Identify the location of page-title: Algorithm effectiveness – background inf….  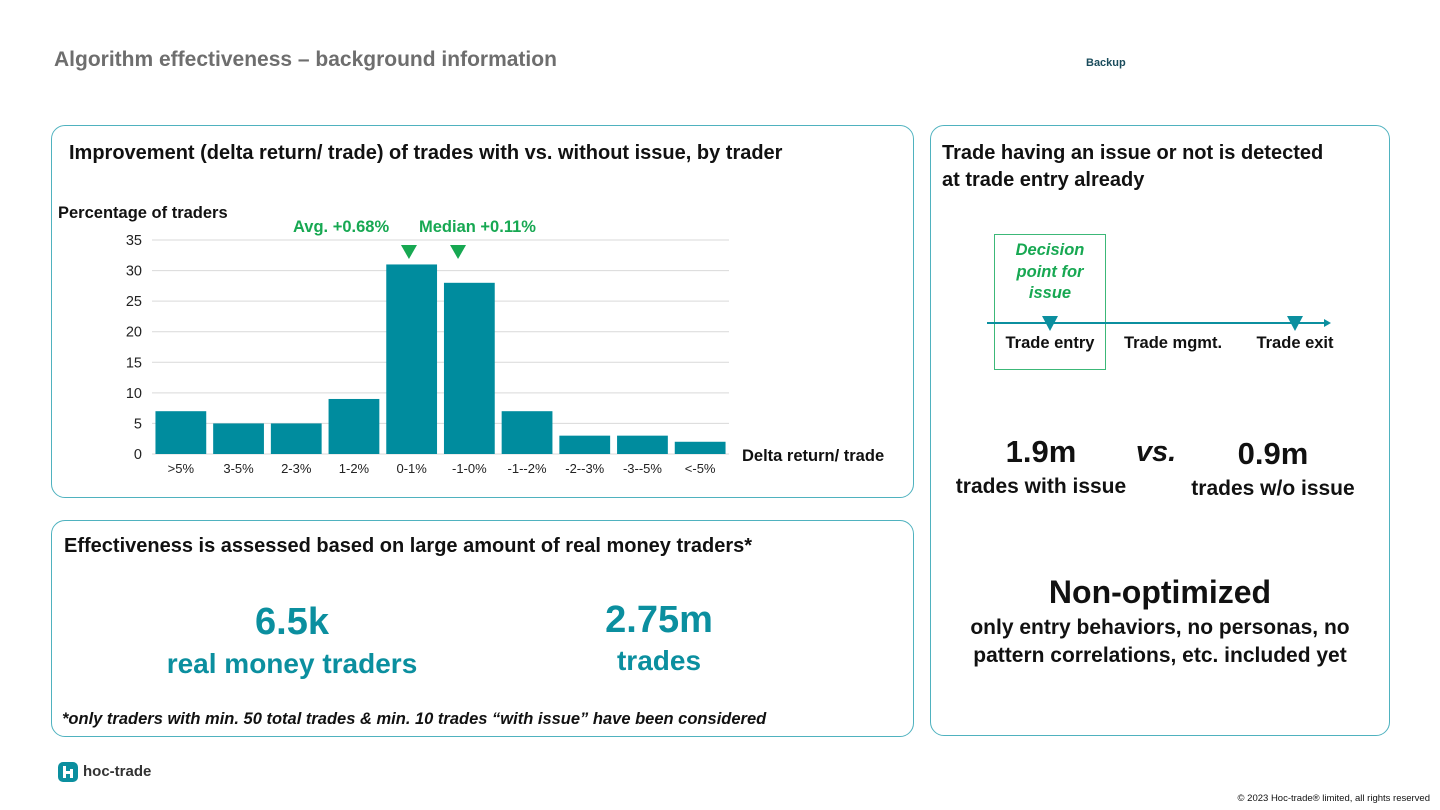
(305, 59).